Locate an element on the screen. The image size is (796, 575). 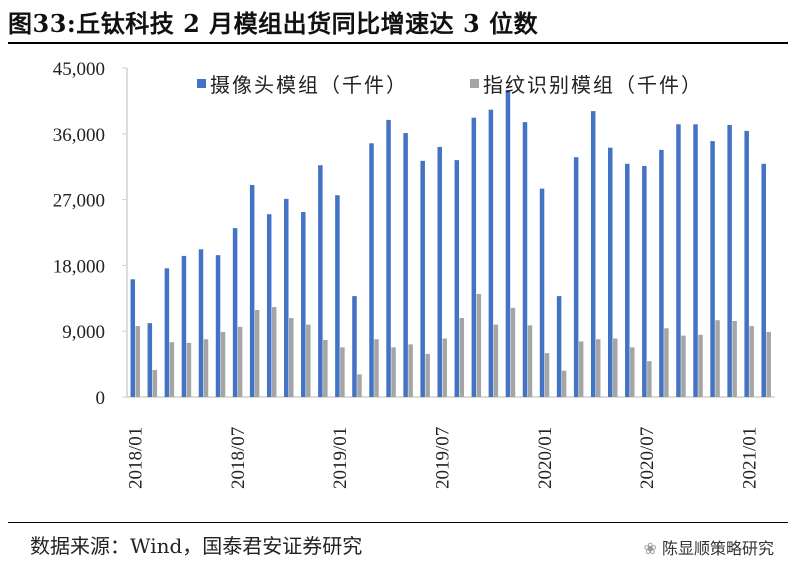
y-tick-label: 0 is located at coordinates (101, 398).